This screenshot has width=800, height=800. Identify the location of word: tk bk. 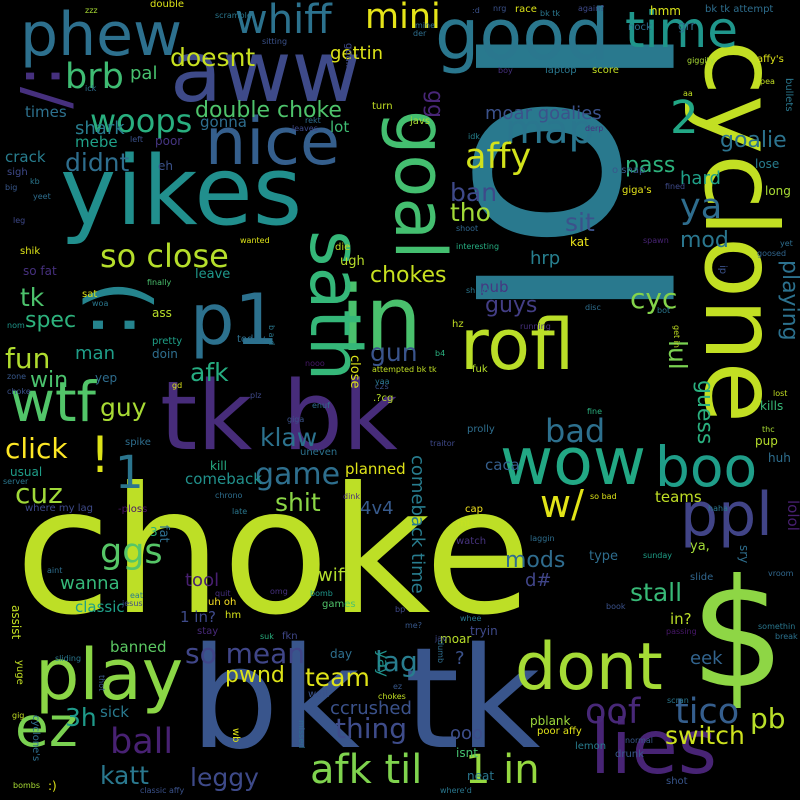
(279, 417).